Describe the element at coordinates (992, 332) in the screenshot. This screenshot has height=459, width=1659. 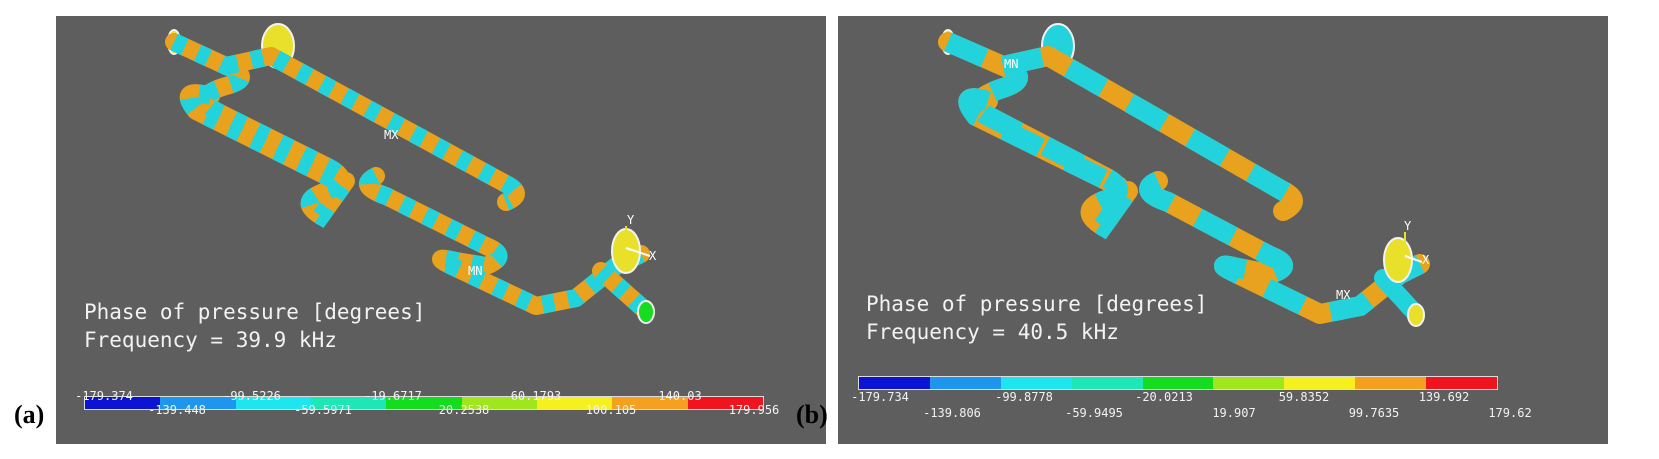
I see `caption-frequency-b: Frequency = 40.5 kHz` at that location.